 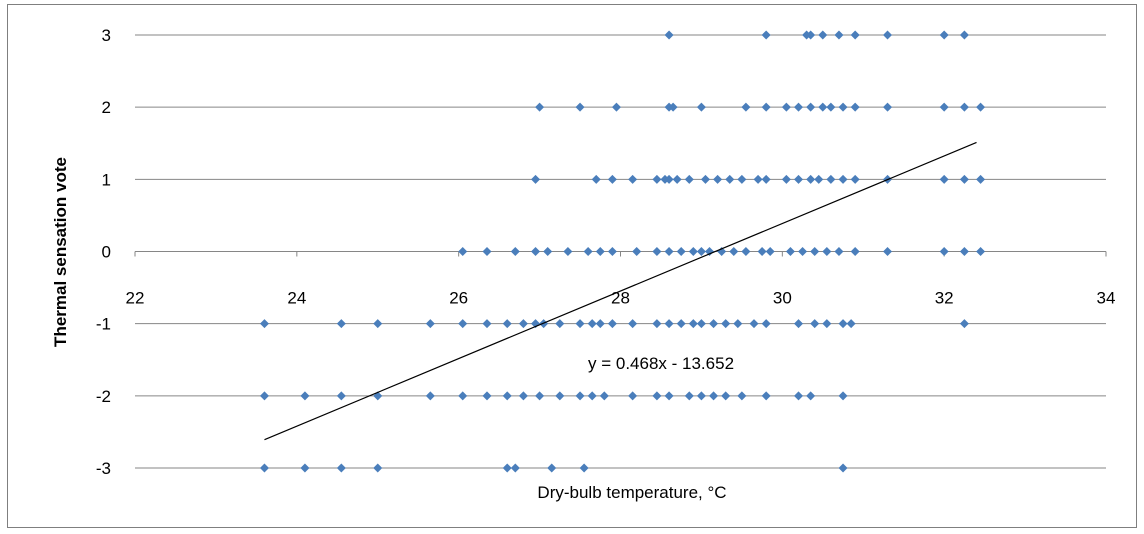 What do you see at coordinates (621, 279) in the screenshot?
I see `x-axis-ticks: 22 24 26 28 30 32 34` at bounding box center [621, 279].